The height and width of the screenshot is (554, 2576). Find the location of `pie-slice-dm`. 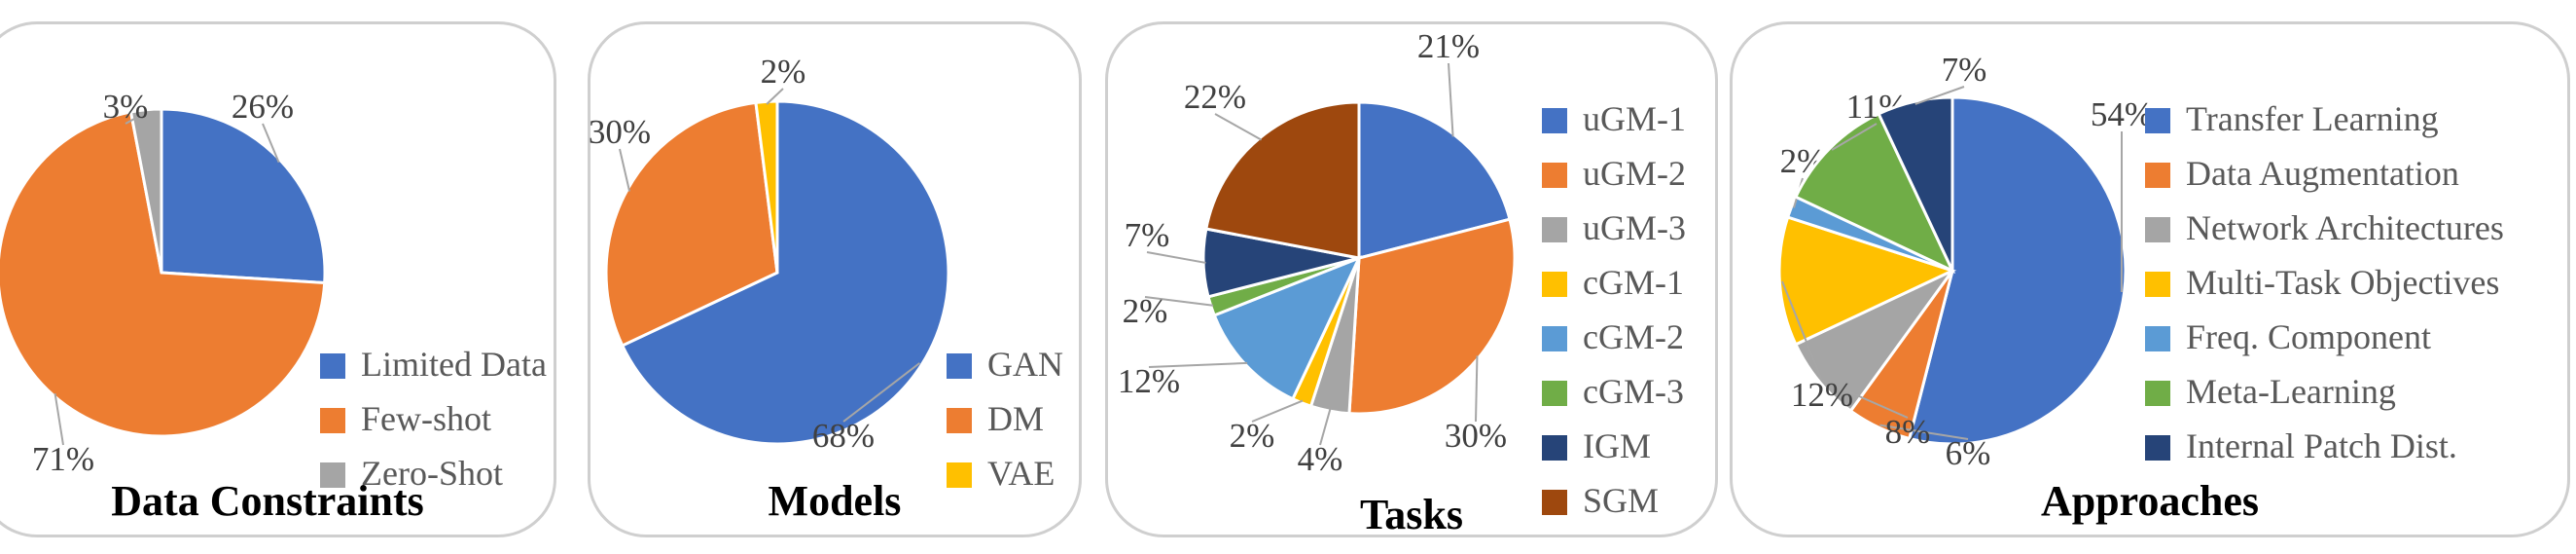

pie-slice-dm is located at coordinates (691, 224).